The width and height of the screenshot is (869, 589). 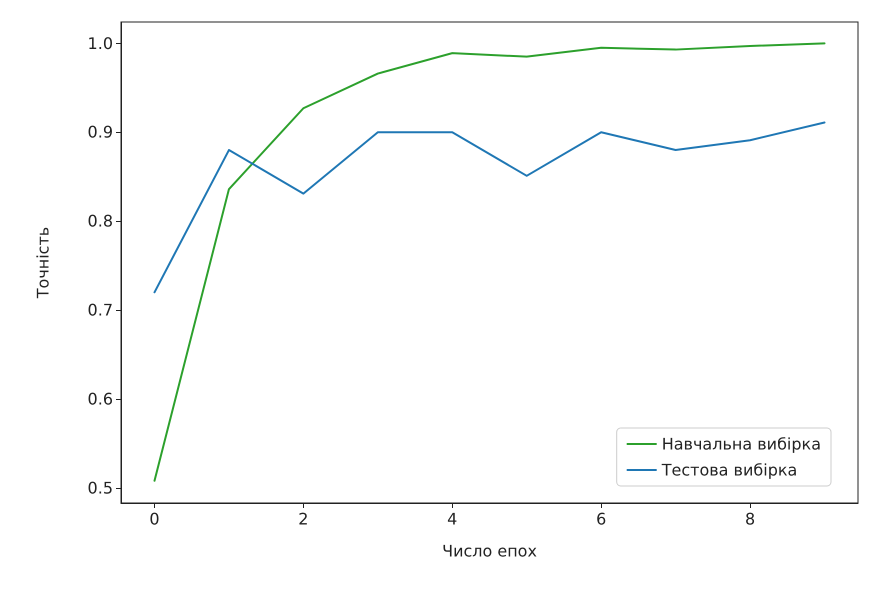 What do you see at coordinates (750, 519) in the screenshot?
I see `x-tick-label: 8` at bounding box center [750, 519].